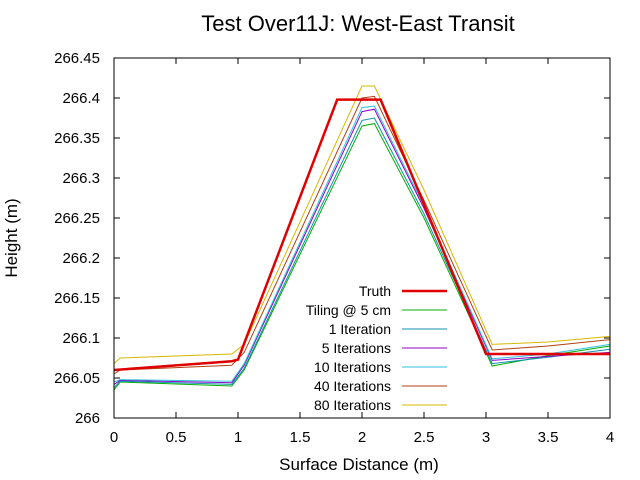  I want to click on y-tick-label: 266.35, so click(77, 138).